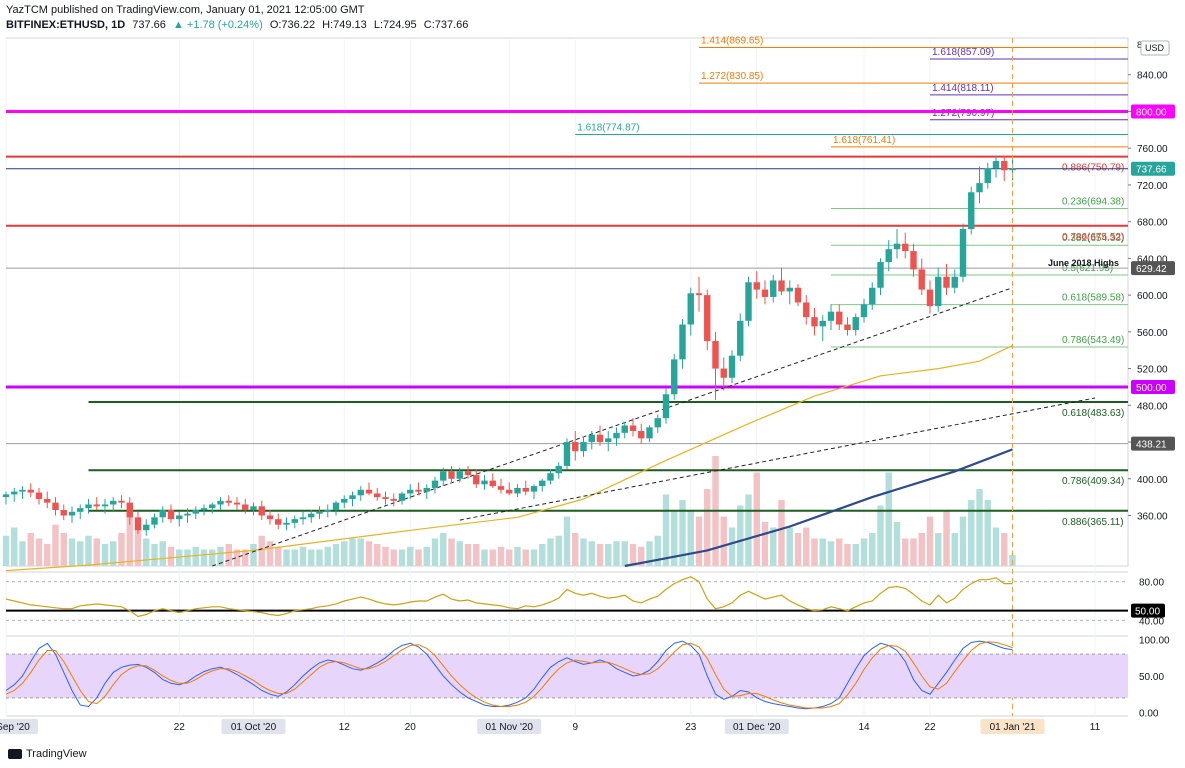 This screenshot has height=768, width=1185. I want to click on price-tick-label: 400.00, so click(1152, 480).